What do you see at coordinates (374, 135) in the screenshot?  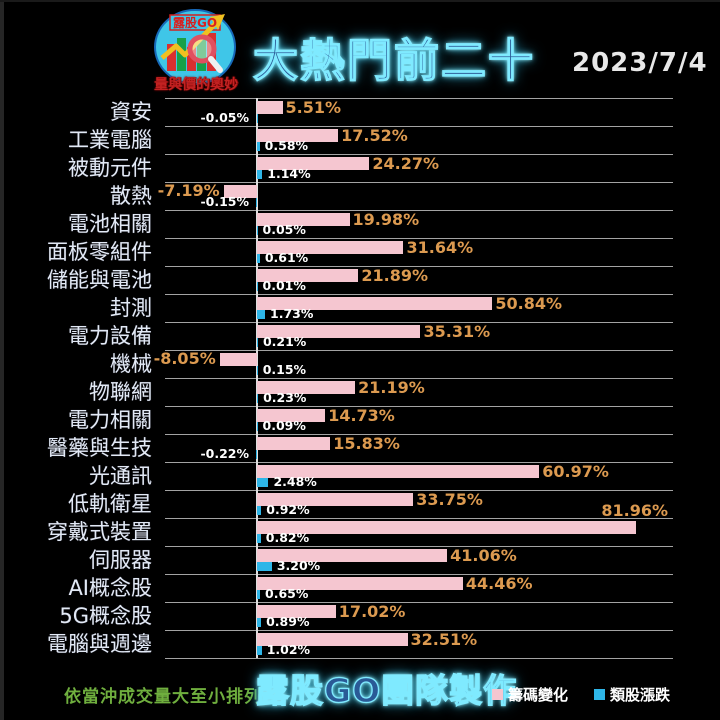 I see `pink-value-label: 17.52%` at bounding box center [374, 135].